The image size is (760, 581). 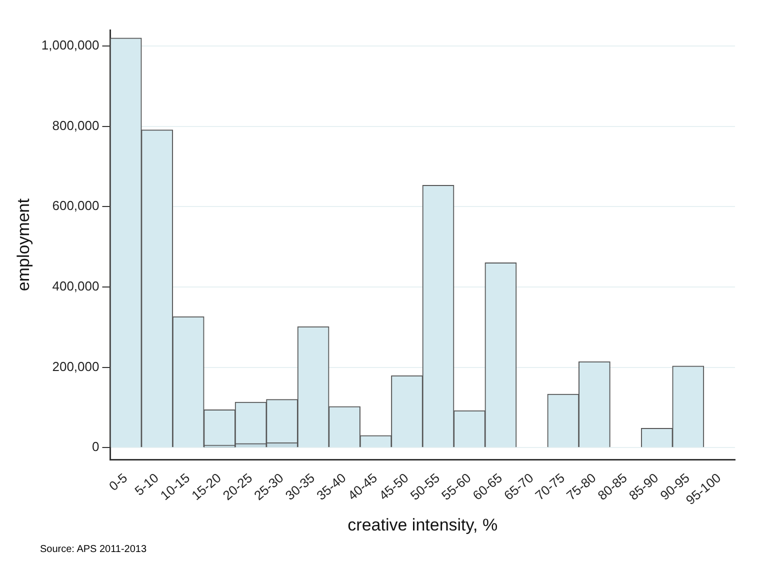 I want to click on source-note: Source: APS 2011-2013, so click(x=93, y=549).